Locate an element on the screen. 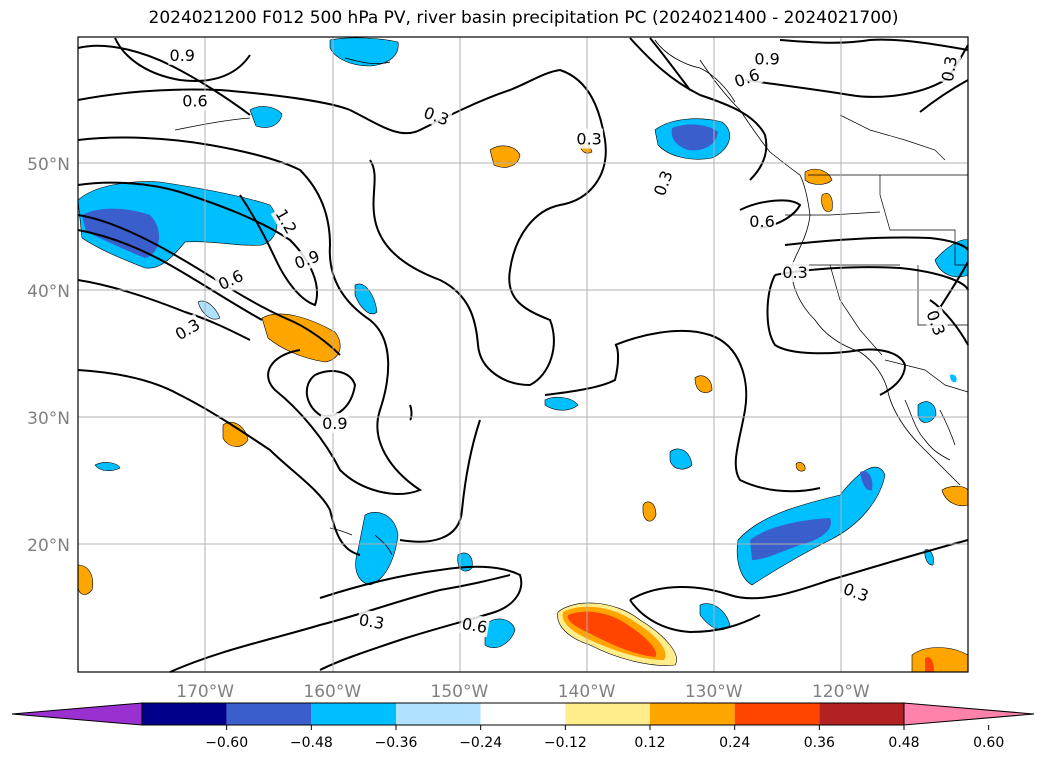 Image resolution: width=1047 pixels, height=765 pixels. pv-contour-label: 1.2 is located at coordinates (286, 221).